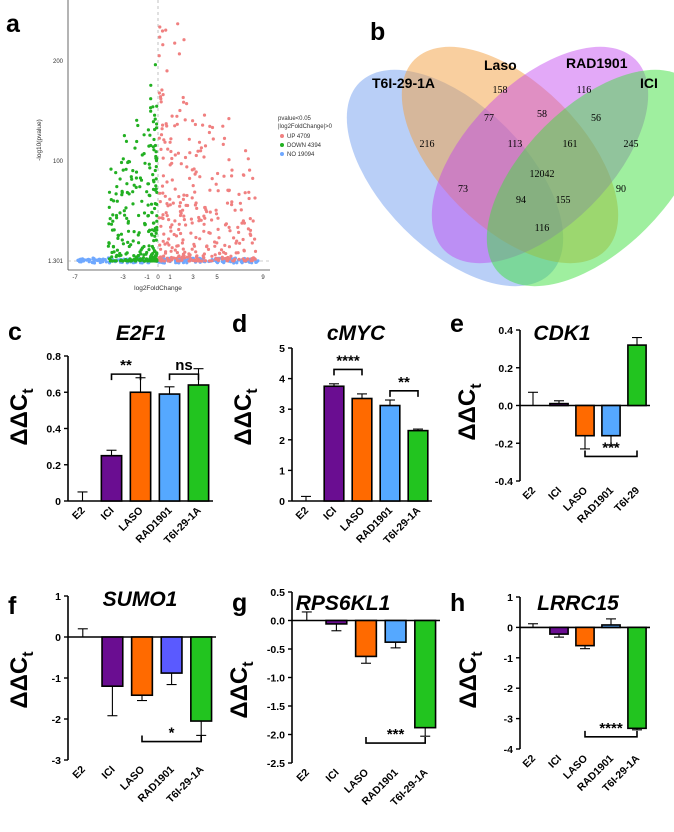  I want to click on significance-label-c: ns, so click(184, 365).